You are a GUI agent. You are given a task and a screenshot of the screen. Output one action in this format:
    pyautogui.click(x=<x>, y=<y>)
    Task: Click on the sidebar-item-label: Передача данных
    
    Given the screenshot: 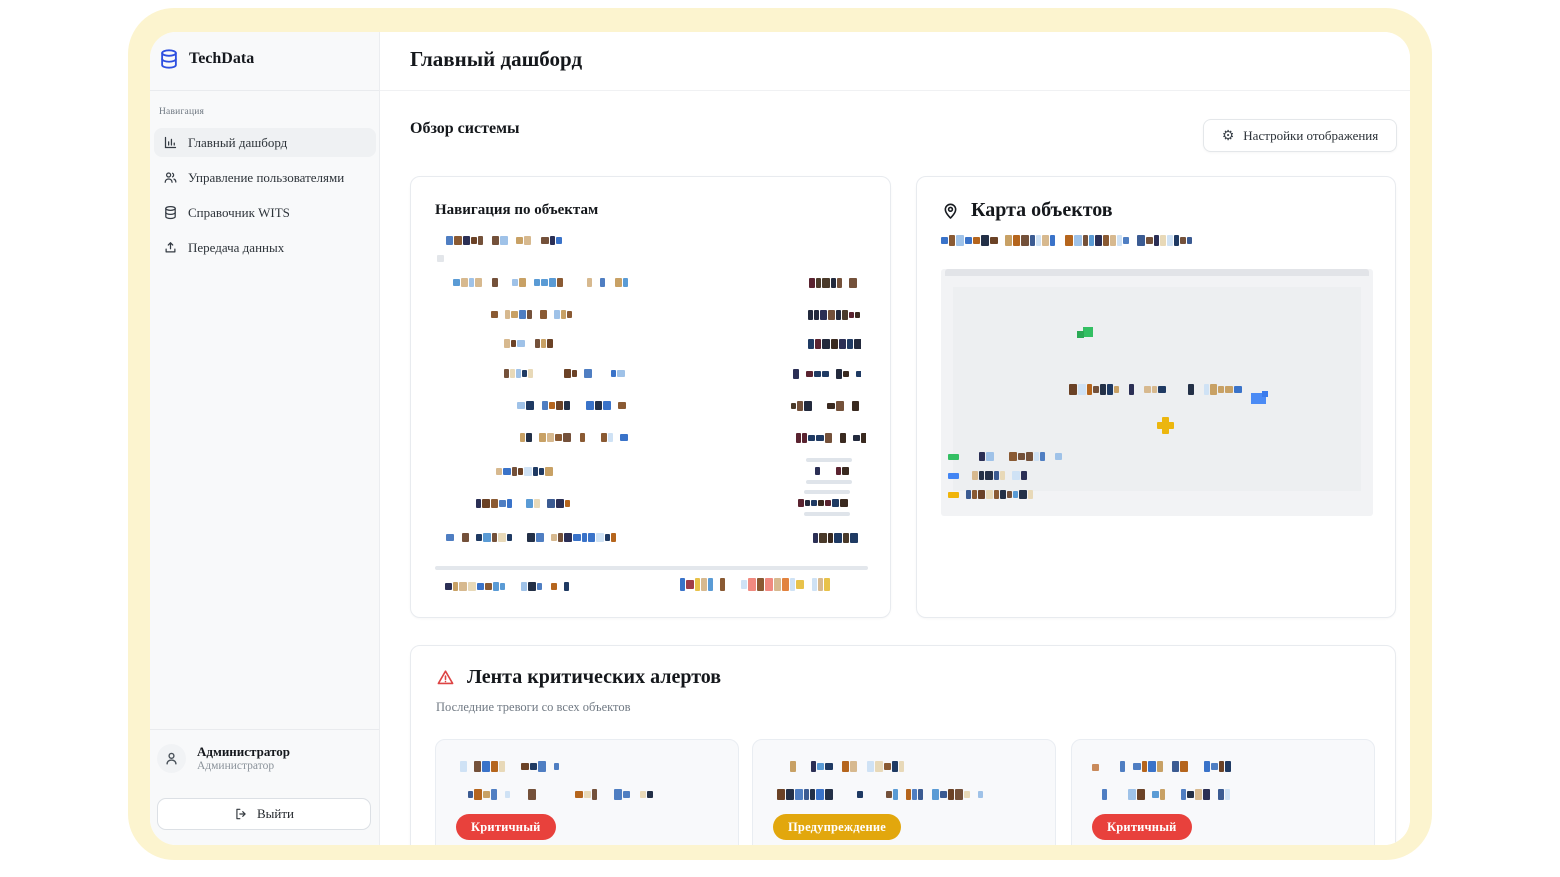 What is the action you would take?
    pyautogui.click(x=236, y=247)
    